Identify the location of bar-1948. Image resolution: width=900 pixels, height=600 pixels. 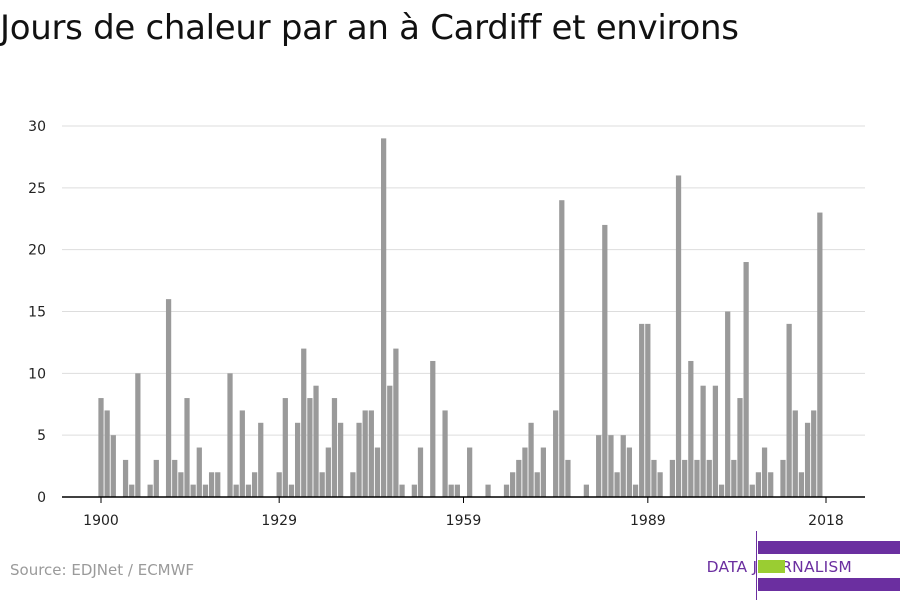
(396, 422).